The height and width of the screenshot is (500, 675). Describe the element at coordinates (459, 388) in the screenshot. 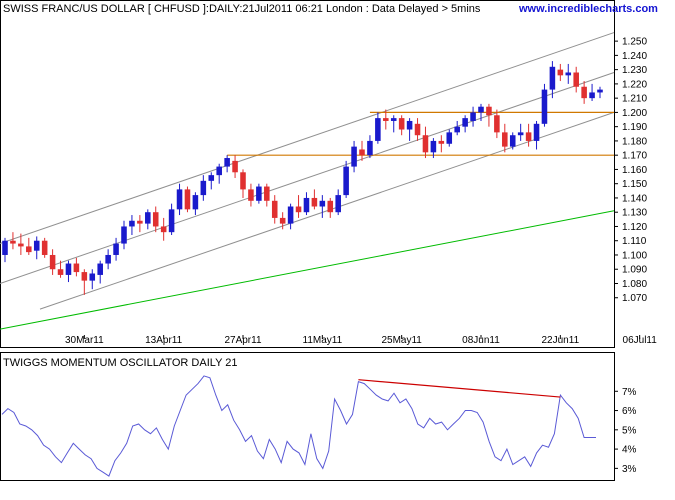

I see `bearish-divergence-line` at that location.